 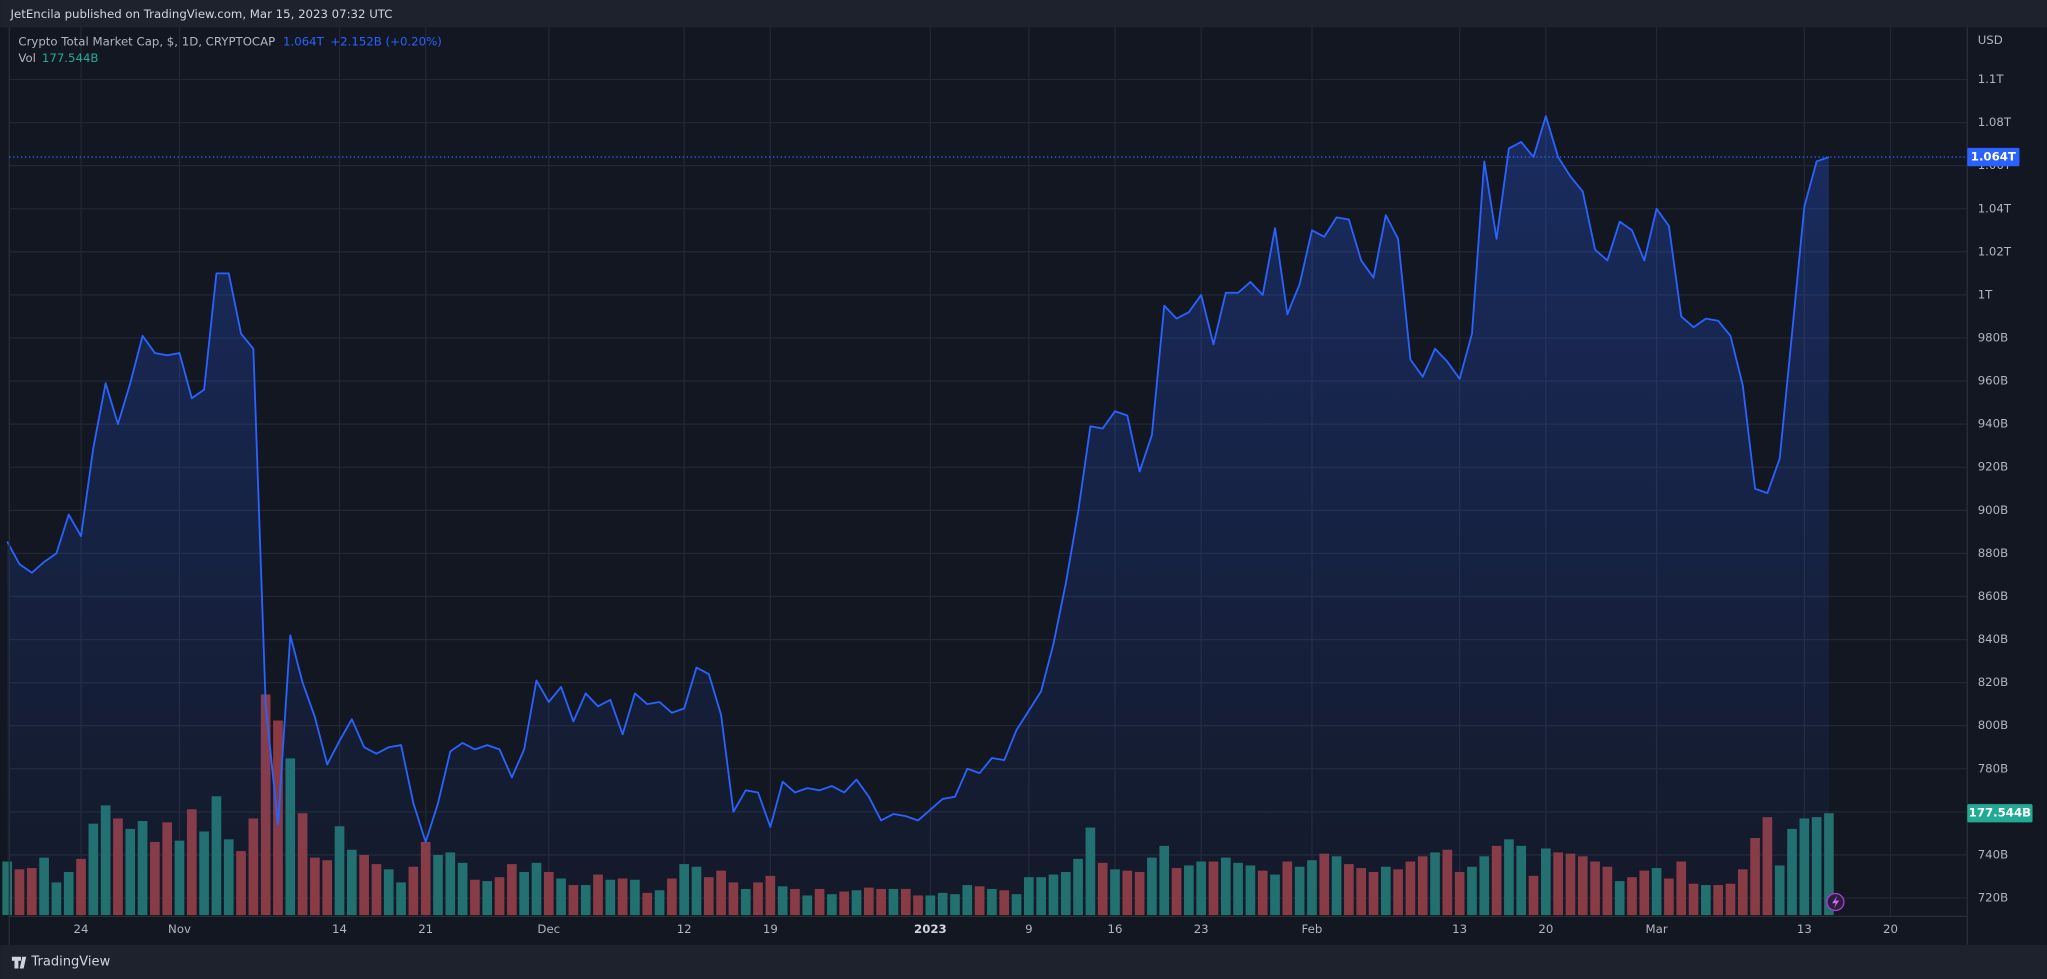 What do you see at coordinates (70, 58) in the screenshot?
I see `legend-volume: 177.544B` at bounding box center [70, 58].